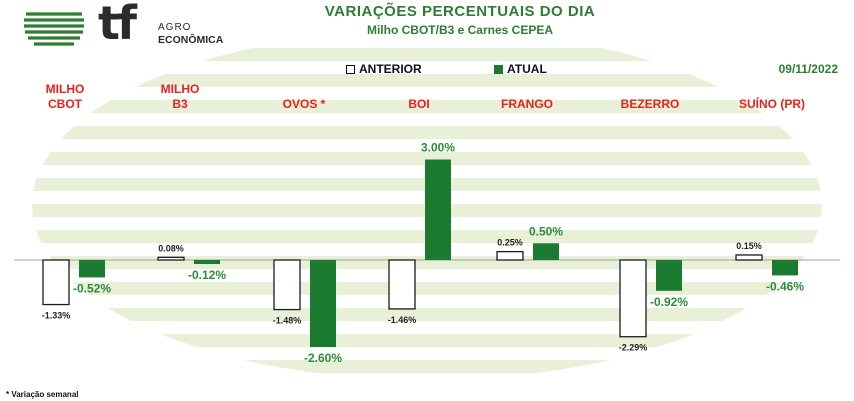 The width and height of the screenshot is (854, 401). What do you see at coordinates (546, 231) in the screenshot?
I see `data-label-atual: 0.50%` at bounding box center [546, 231].